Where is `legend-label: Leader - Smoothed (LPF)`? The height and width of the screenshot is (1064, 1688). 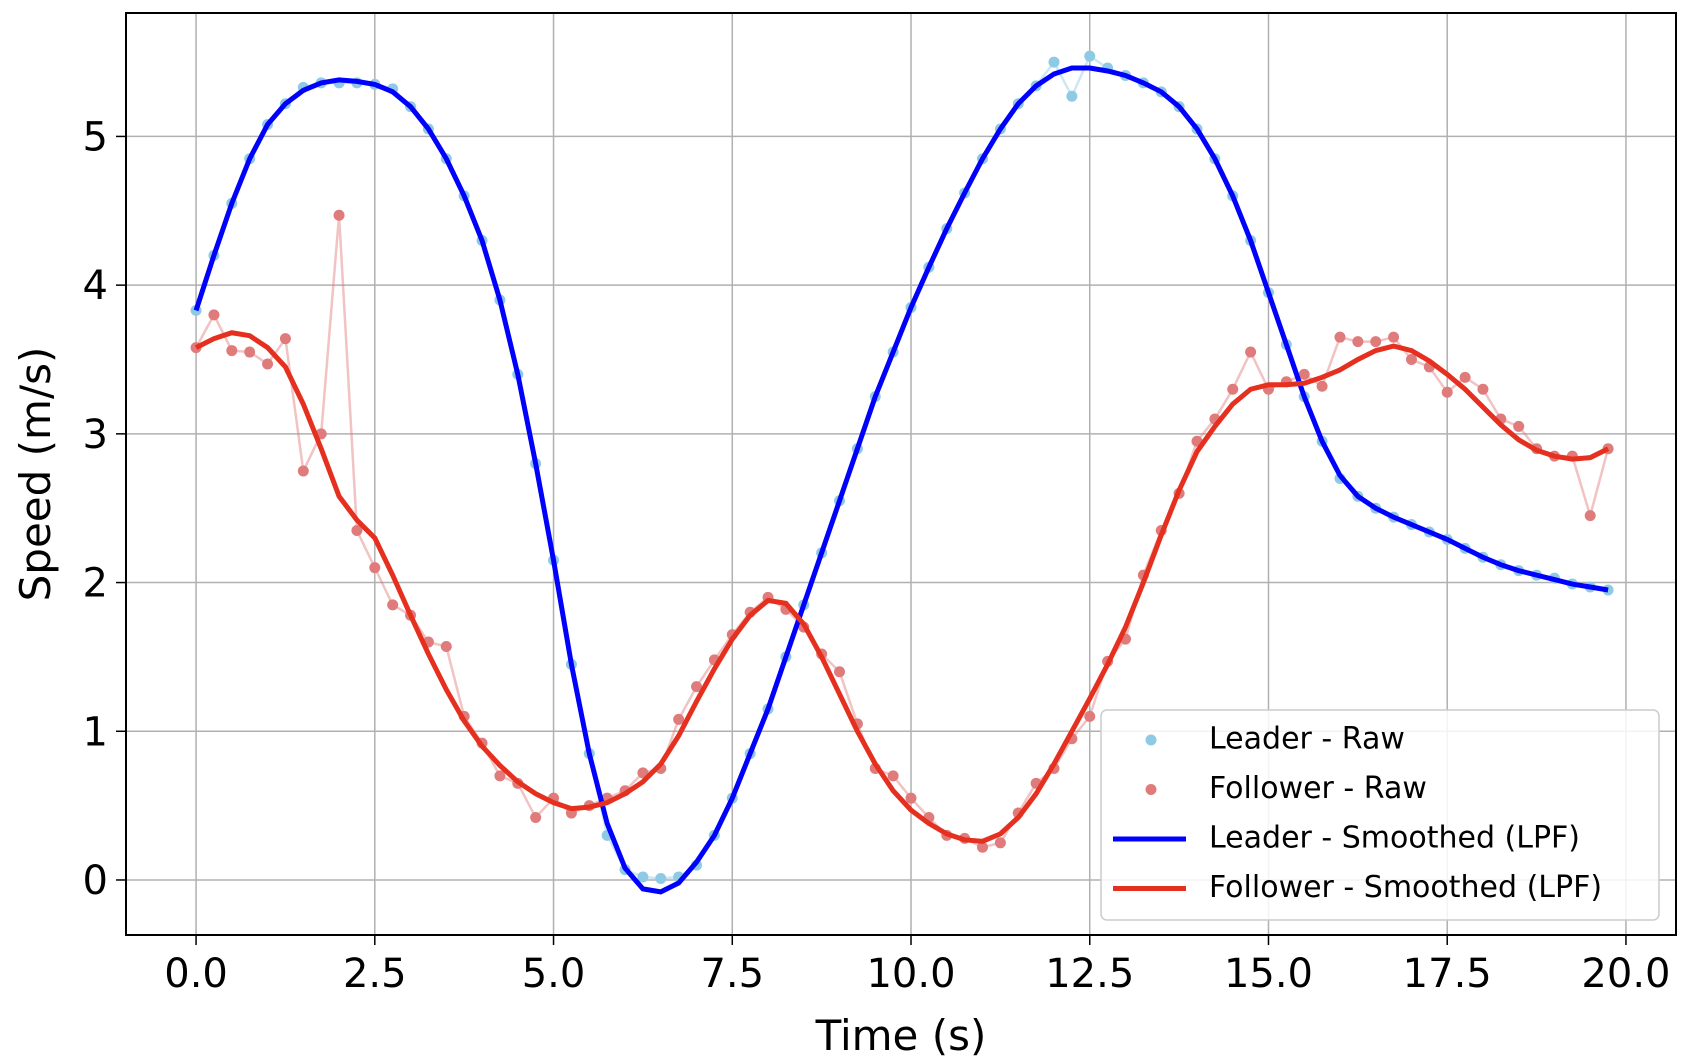
legend-label: Leader - Smoothed (LPF) is located at coordinates (1394, 838).